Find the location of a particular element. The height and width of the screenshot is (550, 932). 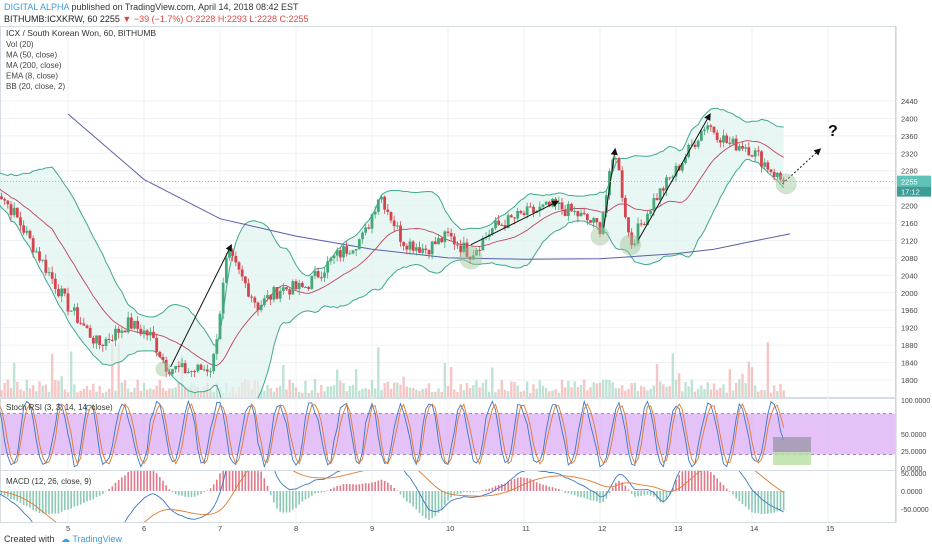

stoch-box-upper is located at coordinates (792, 444).